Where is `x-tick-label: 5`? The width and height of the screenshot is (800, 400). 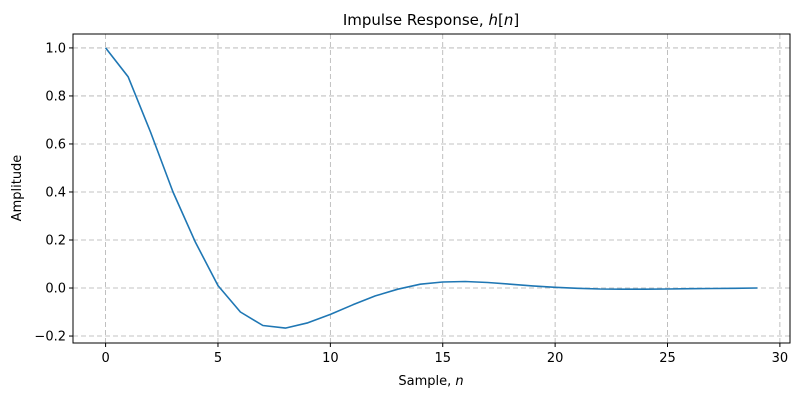
x-tick-label: 5 is located at coordinates (218, 358).